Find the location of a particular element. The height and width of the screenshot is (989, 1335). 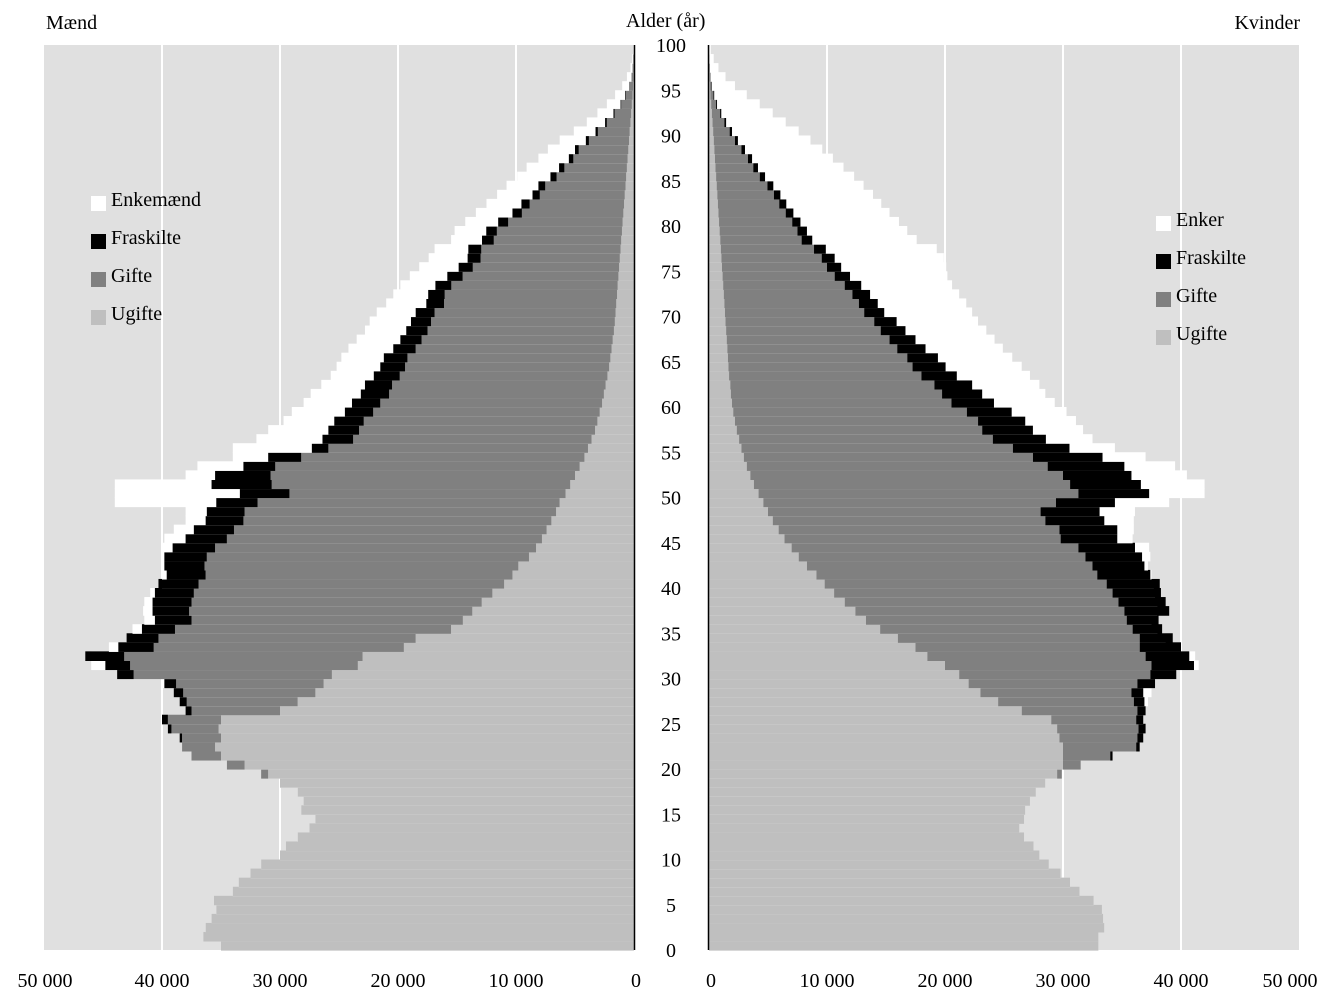

bar-Mænd-enke-94 is located at coordinates (624, 95).